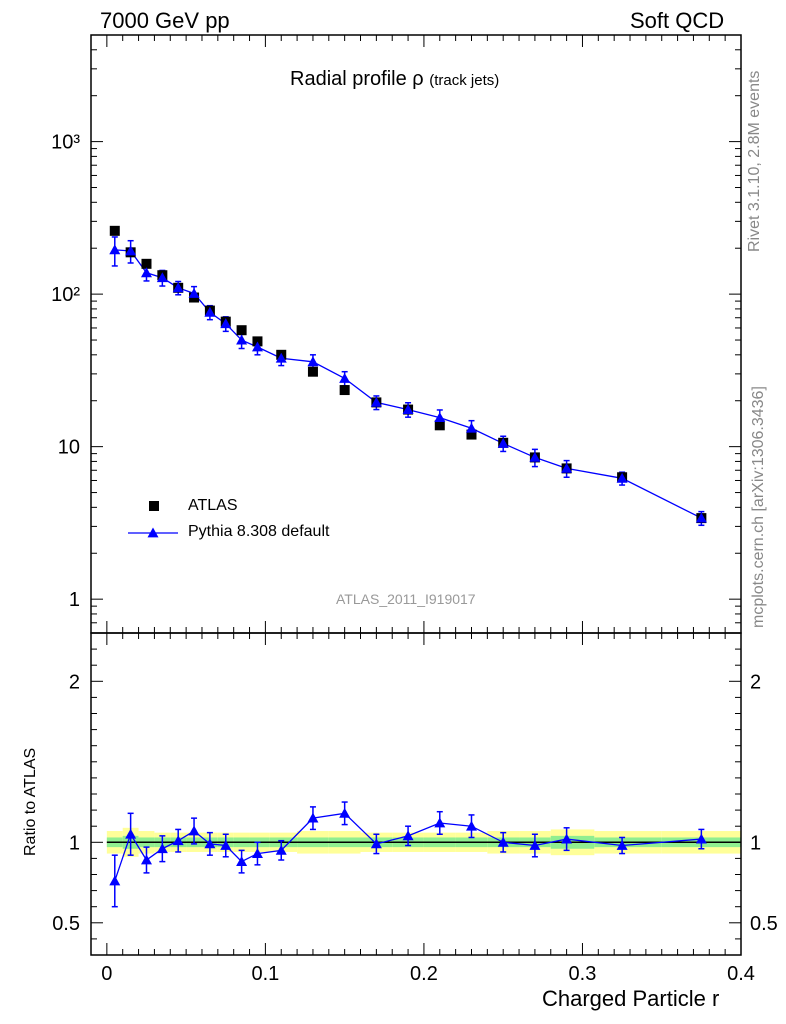 This screenshot has height=1024, width=786. I want to click on ratio-tick-label: 1, so click(74, 843).